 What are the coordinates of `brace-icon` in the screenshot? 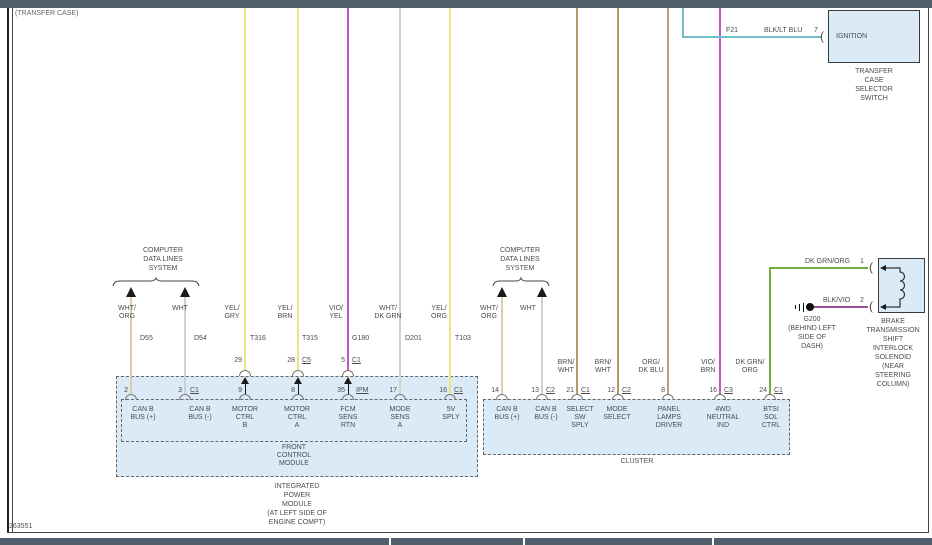 It's located at (156, 281).